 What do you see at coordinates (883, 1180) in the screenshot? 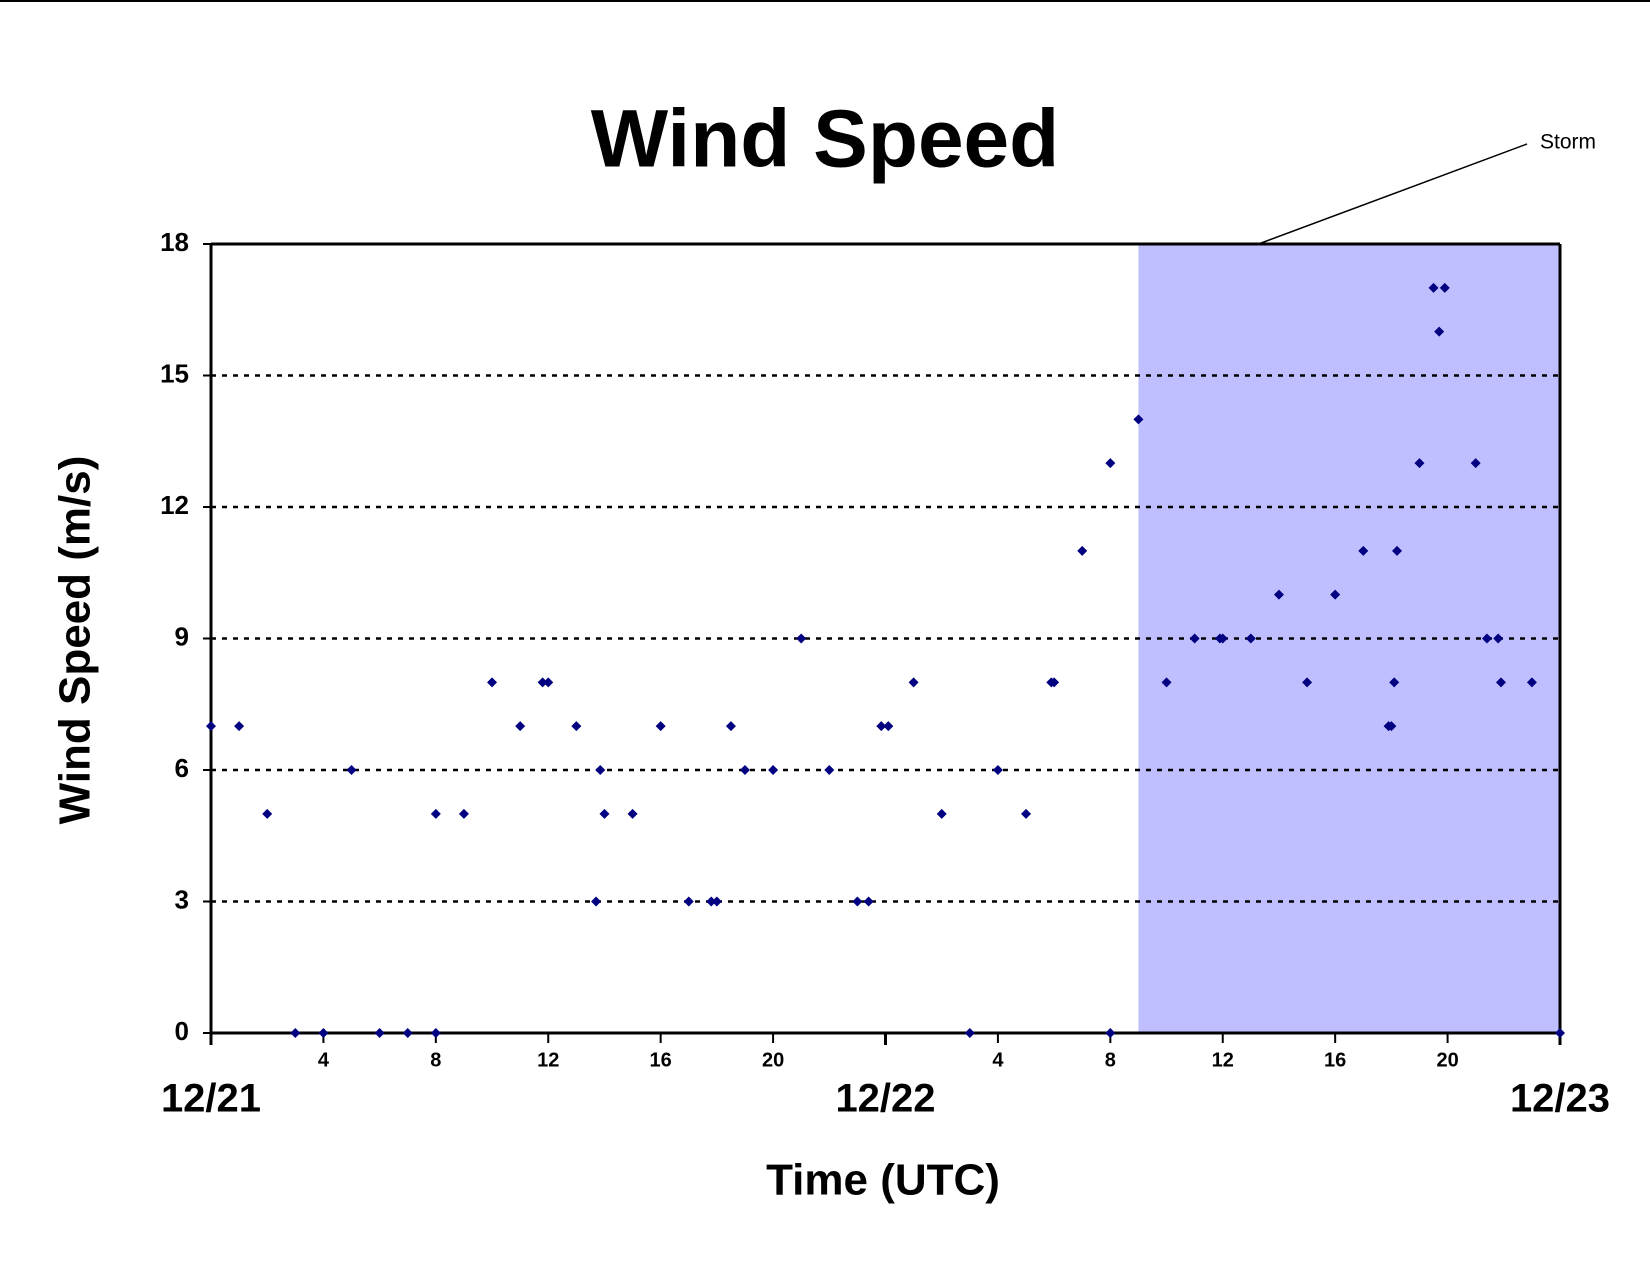
I see `x-axis-title: Time (UTC)` at bounding box center [883, 1180].